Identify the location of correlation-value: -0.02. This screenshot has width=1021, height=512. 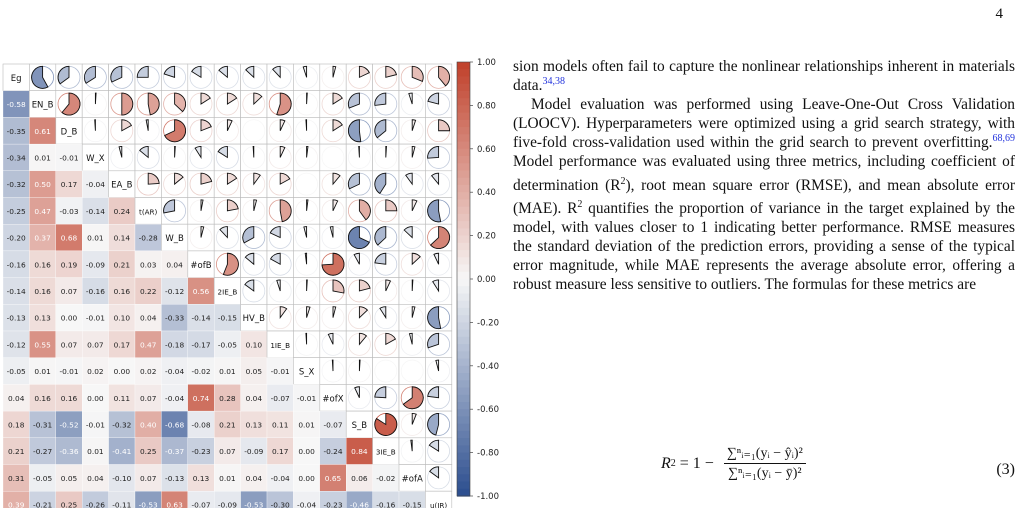
(385, 478).